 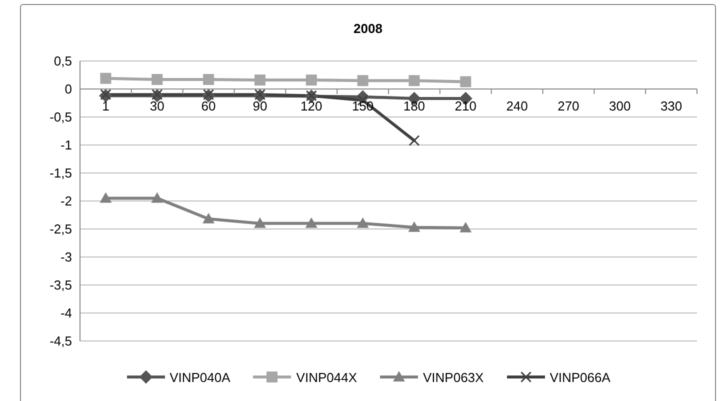 I want to click on x-tick-label: 270, so click(x=569, y=106).